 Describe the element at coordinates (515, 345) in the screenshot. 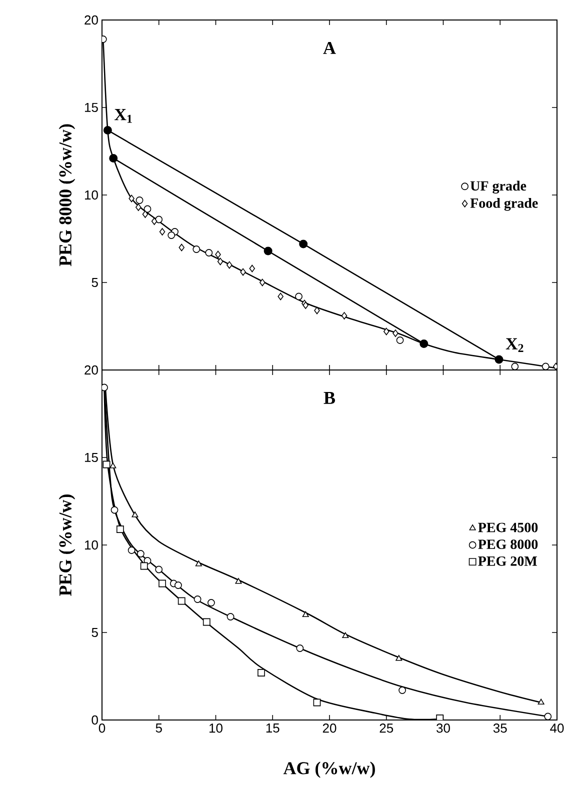

I see `annotation: X$_{2}$` at that location.